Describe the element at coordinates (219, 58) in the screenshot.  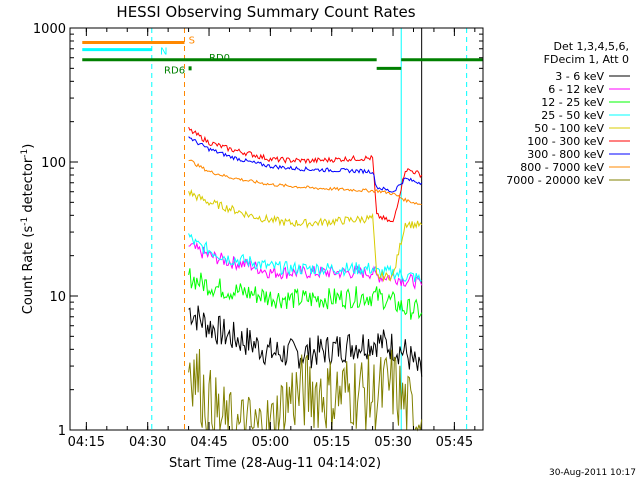
I see `flag-label-2: RD0` at that location.